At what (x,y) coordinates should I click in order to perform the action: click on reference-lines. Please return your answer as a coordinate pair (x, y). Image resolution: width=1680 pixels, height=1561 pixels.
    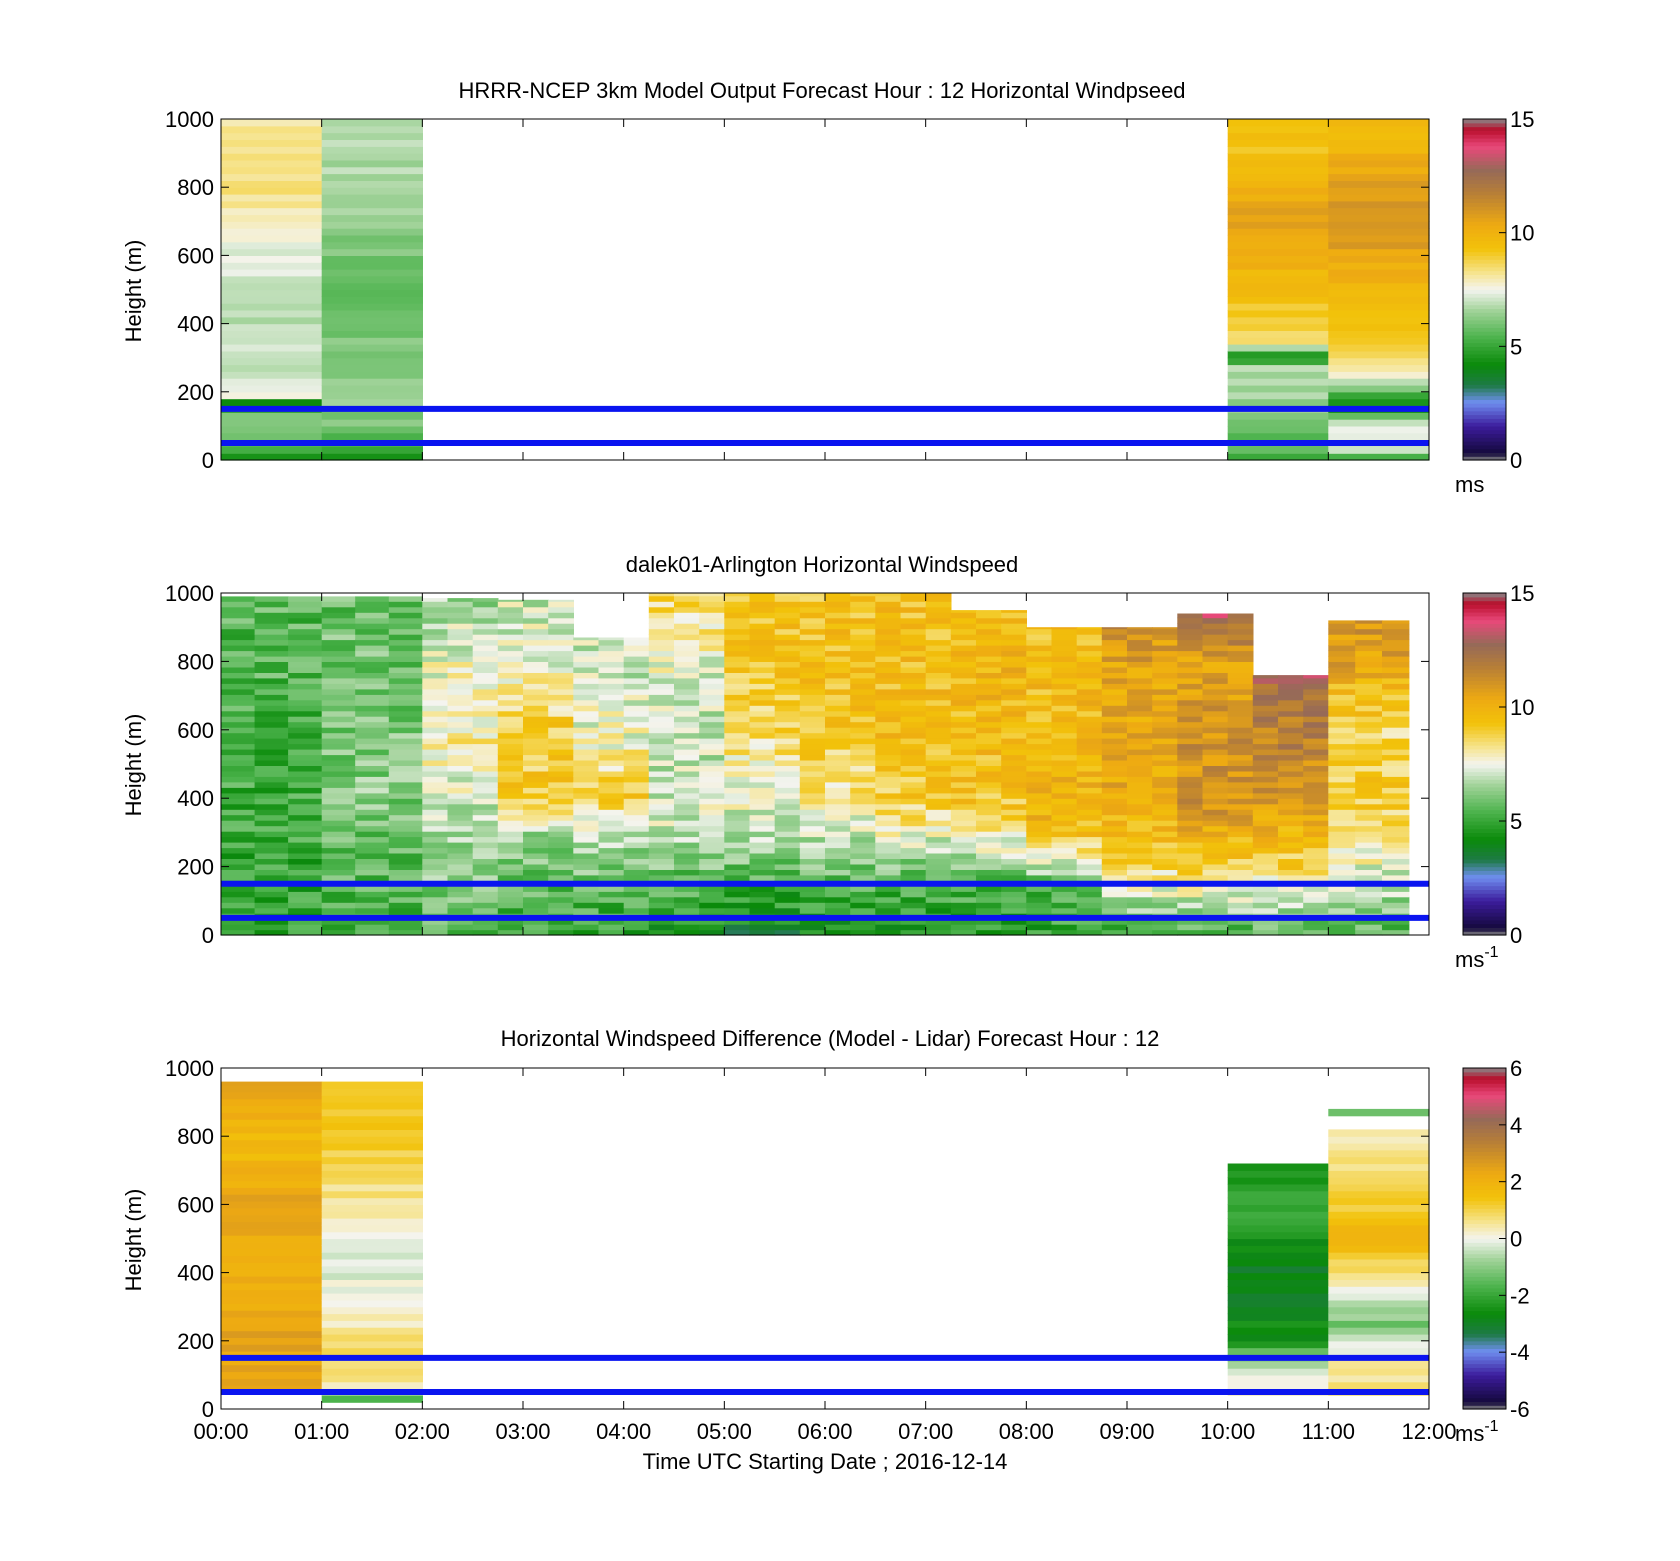
    Looking at the image, I should click on (825, 900).